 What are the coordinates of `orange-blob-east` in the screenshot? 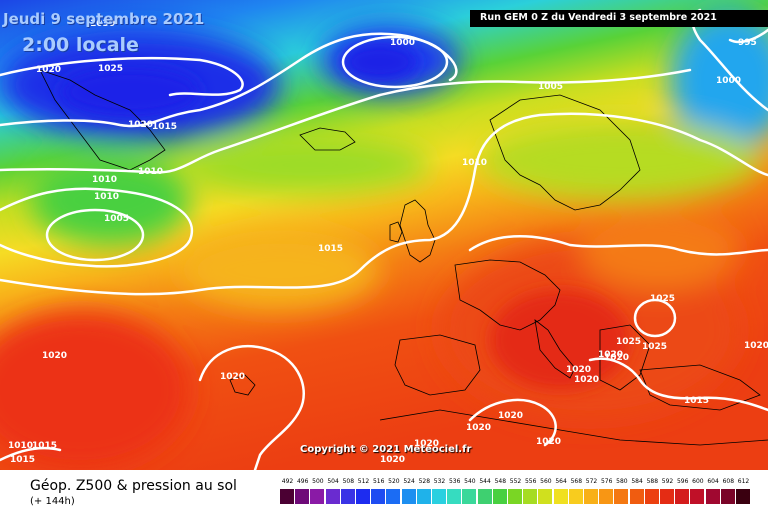 It's located at (660, 250).